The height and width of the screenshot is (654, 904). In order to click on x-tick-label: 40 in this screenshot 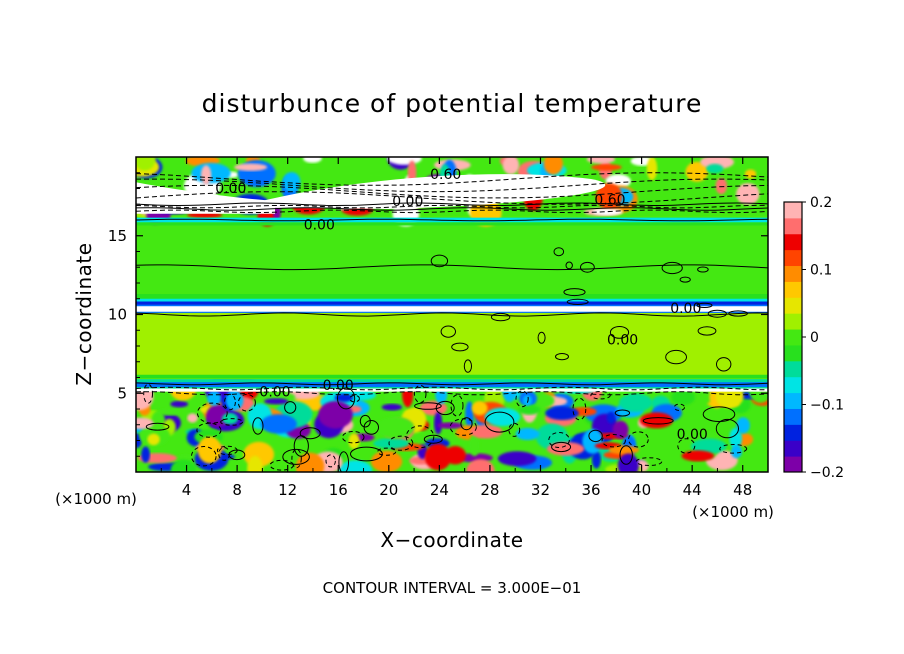, I will do `click(641, 490)`.